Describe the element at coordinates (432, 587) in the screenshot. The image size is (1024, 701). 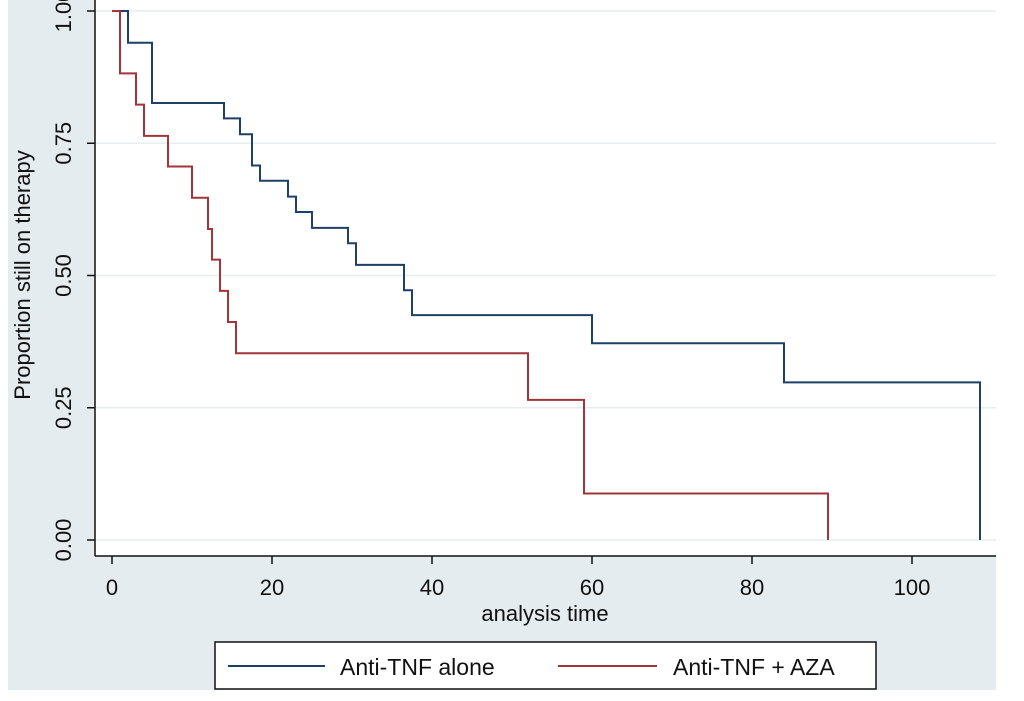
I see `x-tick-label: 40` at that location.